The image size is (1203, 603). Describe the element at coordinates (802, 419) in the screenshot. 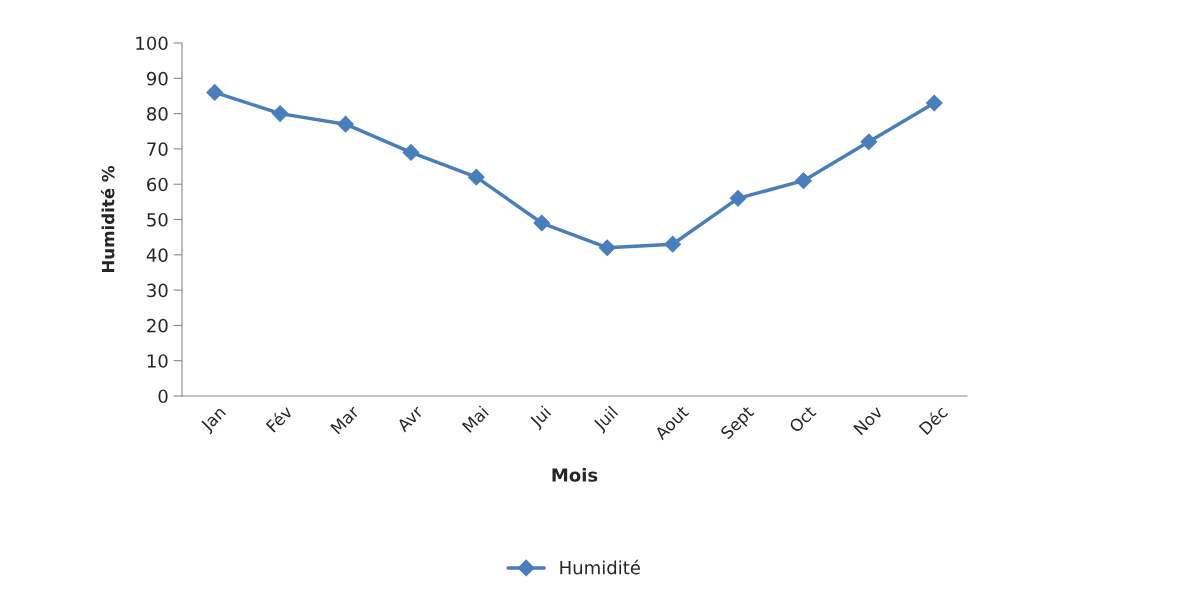

I see `x-tick-label: Oct` at that location.